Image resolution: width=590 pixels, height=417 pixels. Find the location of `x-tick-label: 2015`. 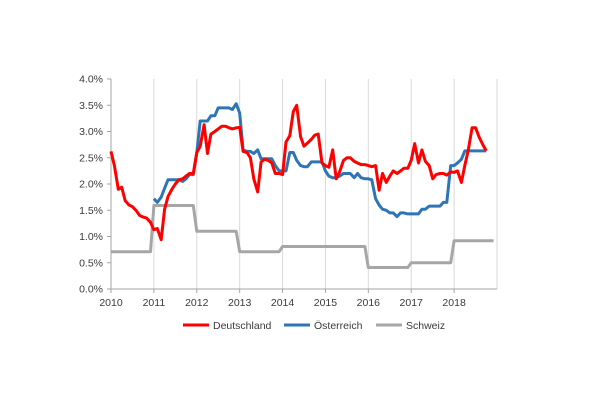

x-tick-label: 2015 is located at coordinates (326, 303).